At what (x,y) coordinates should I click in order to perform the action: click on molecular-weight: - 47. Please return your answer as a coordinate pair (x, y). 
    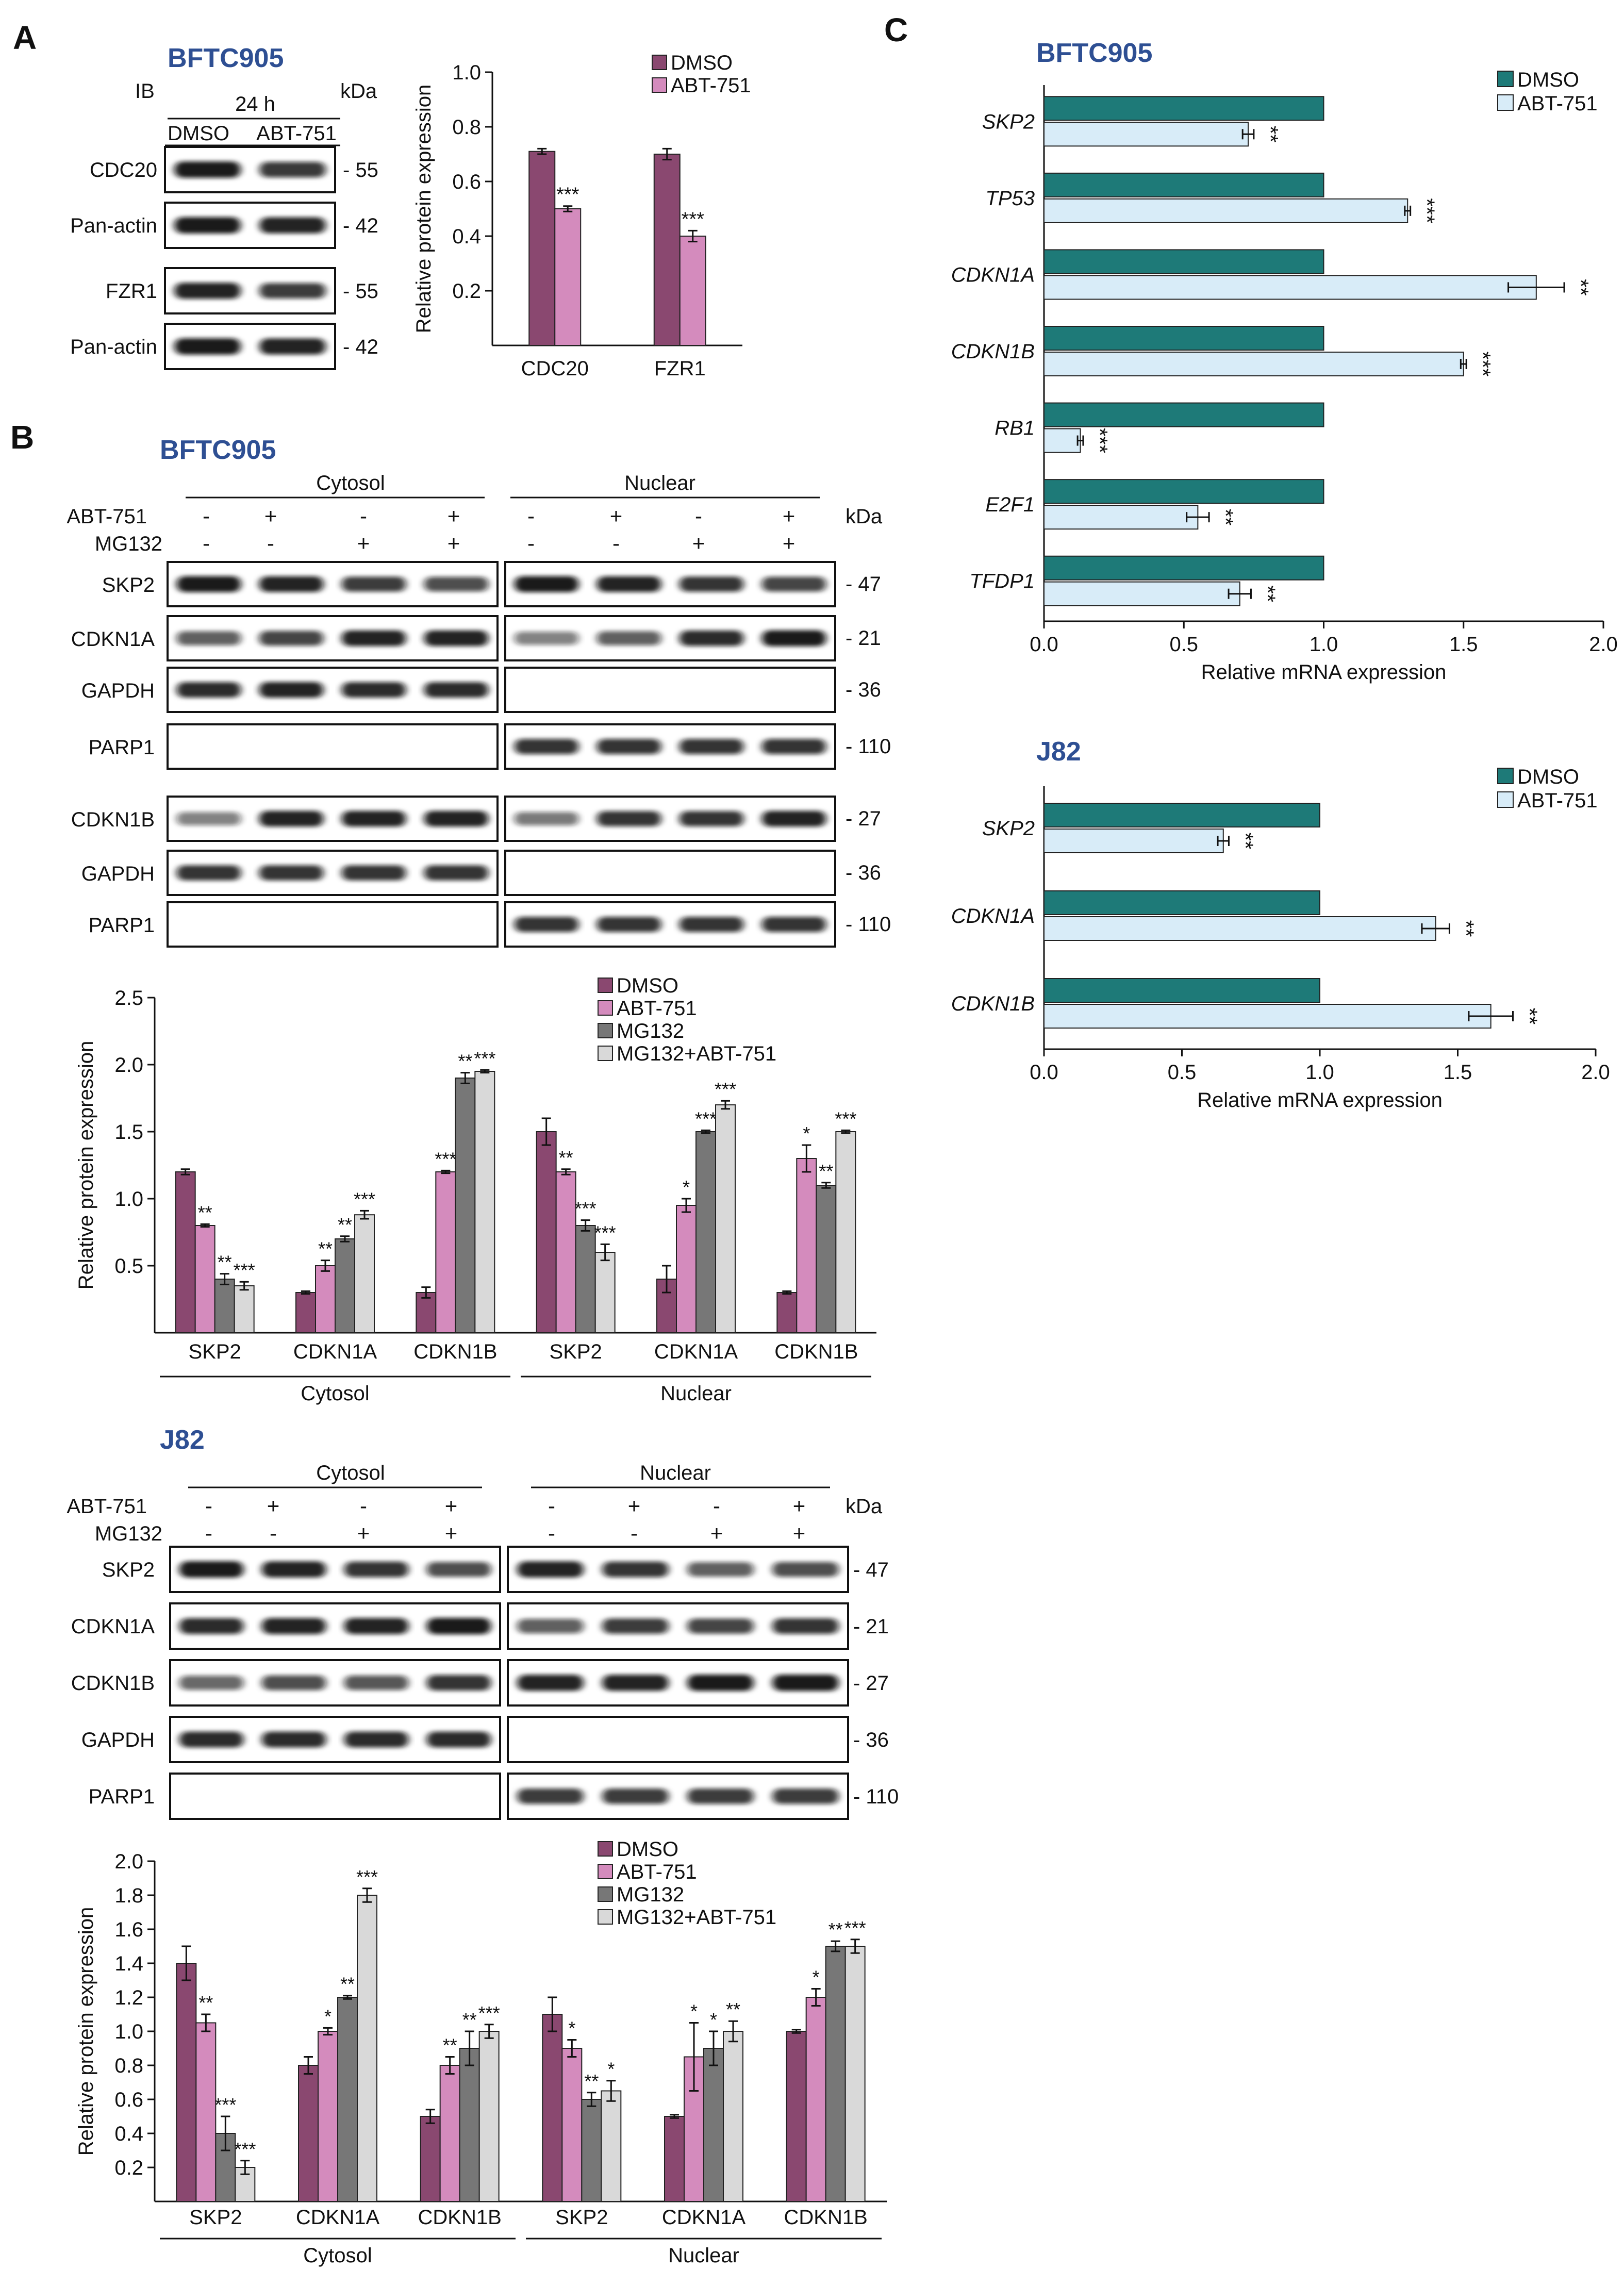
    Looking at the image, I should click on (863, 584).